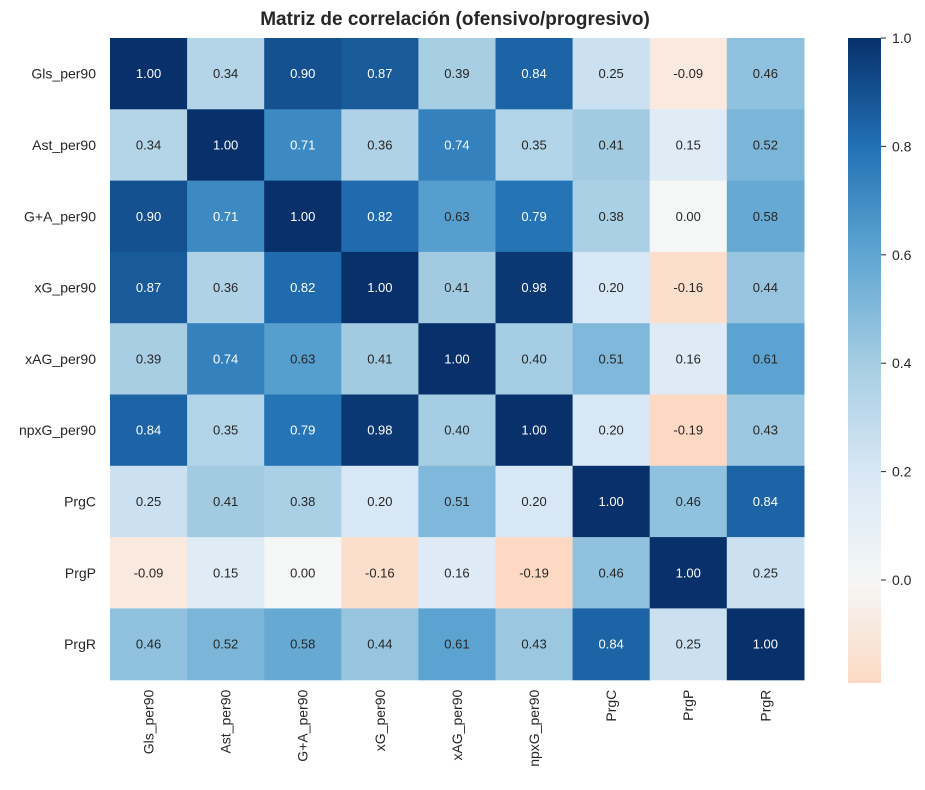 This screenshot has width=925, height=790. What do you see at coordinates (66, 288) in the screenshot?
I see `y-tick-label: xG_per90` at bounding box center [66, 288].